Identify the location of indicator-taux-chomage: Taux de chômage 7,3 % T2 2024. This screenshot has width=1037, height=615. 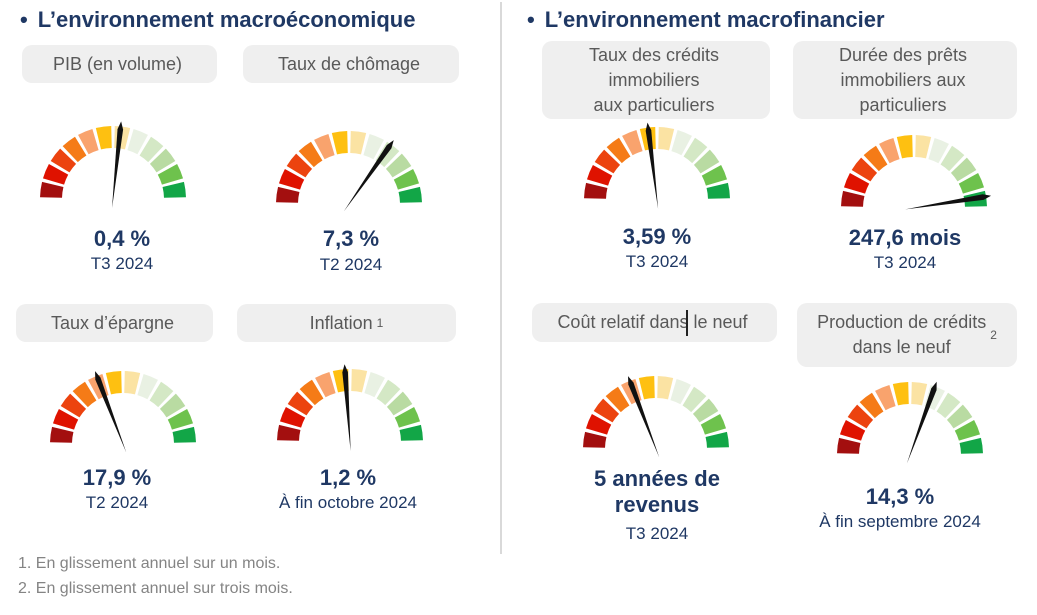
(365, 171).